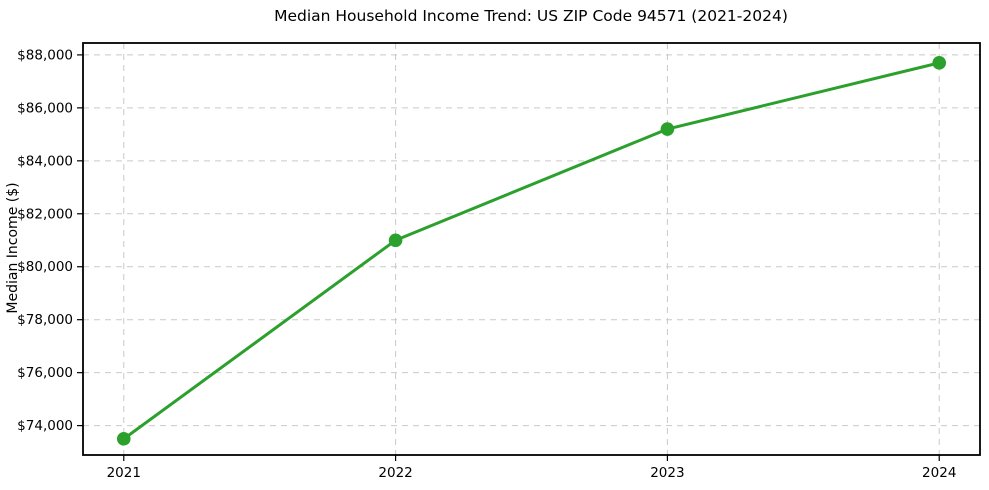 The height and width of the screenshot is (490, 989). What do you see at coordinates (939, 63) in the screenshot?
I see `data-point-2024` at bounding box center [939, 63].